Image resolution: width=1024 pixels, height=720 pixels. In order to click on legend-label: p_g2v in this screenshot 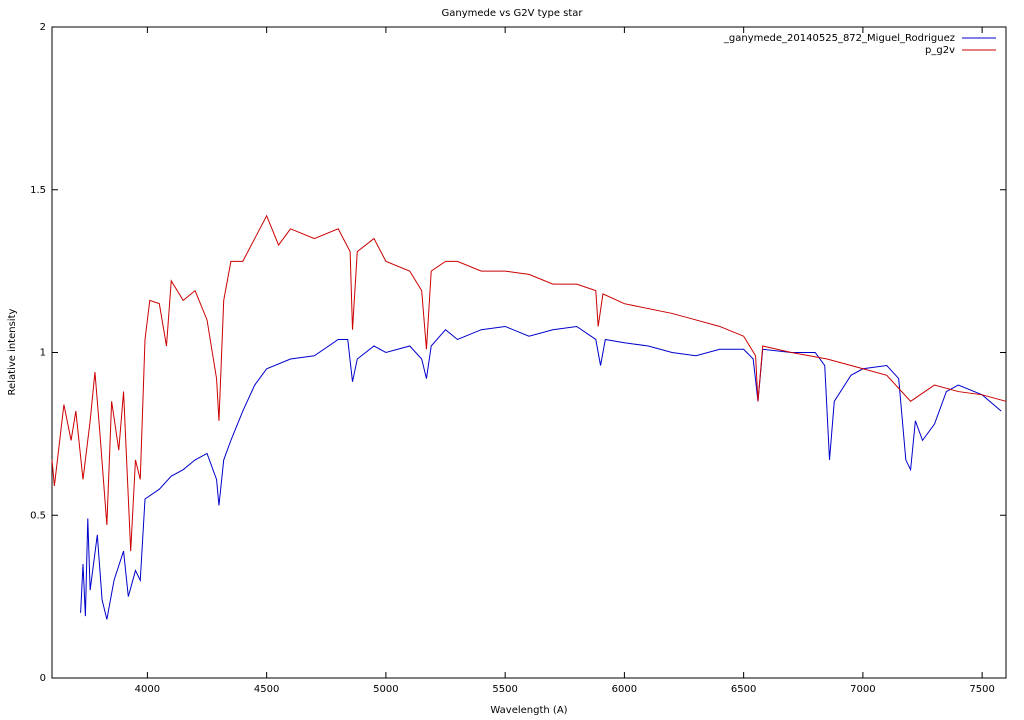, I will do `click(940, 50)`.